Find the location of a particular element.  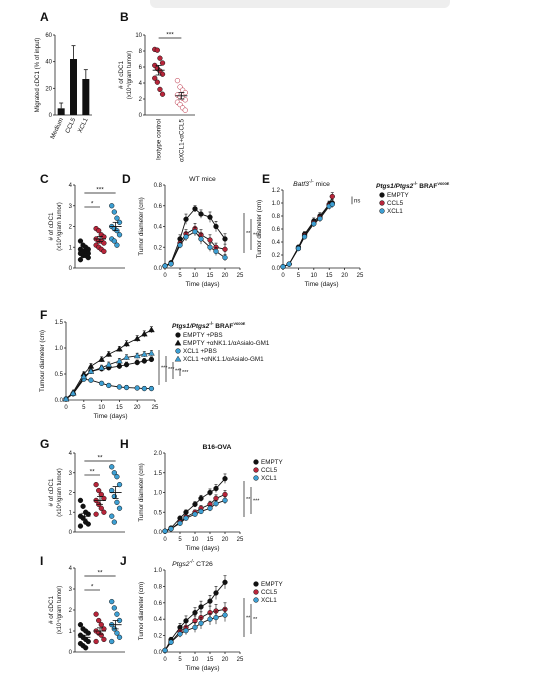

panel-h-point is located at coordinates (225, 494).